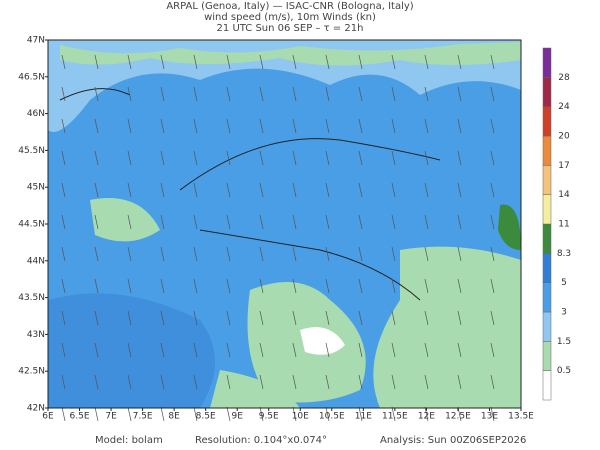  Describe the element at coordinates (564, 254) in the screenshot. I see `colorbar-label: 8.3` at that location.